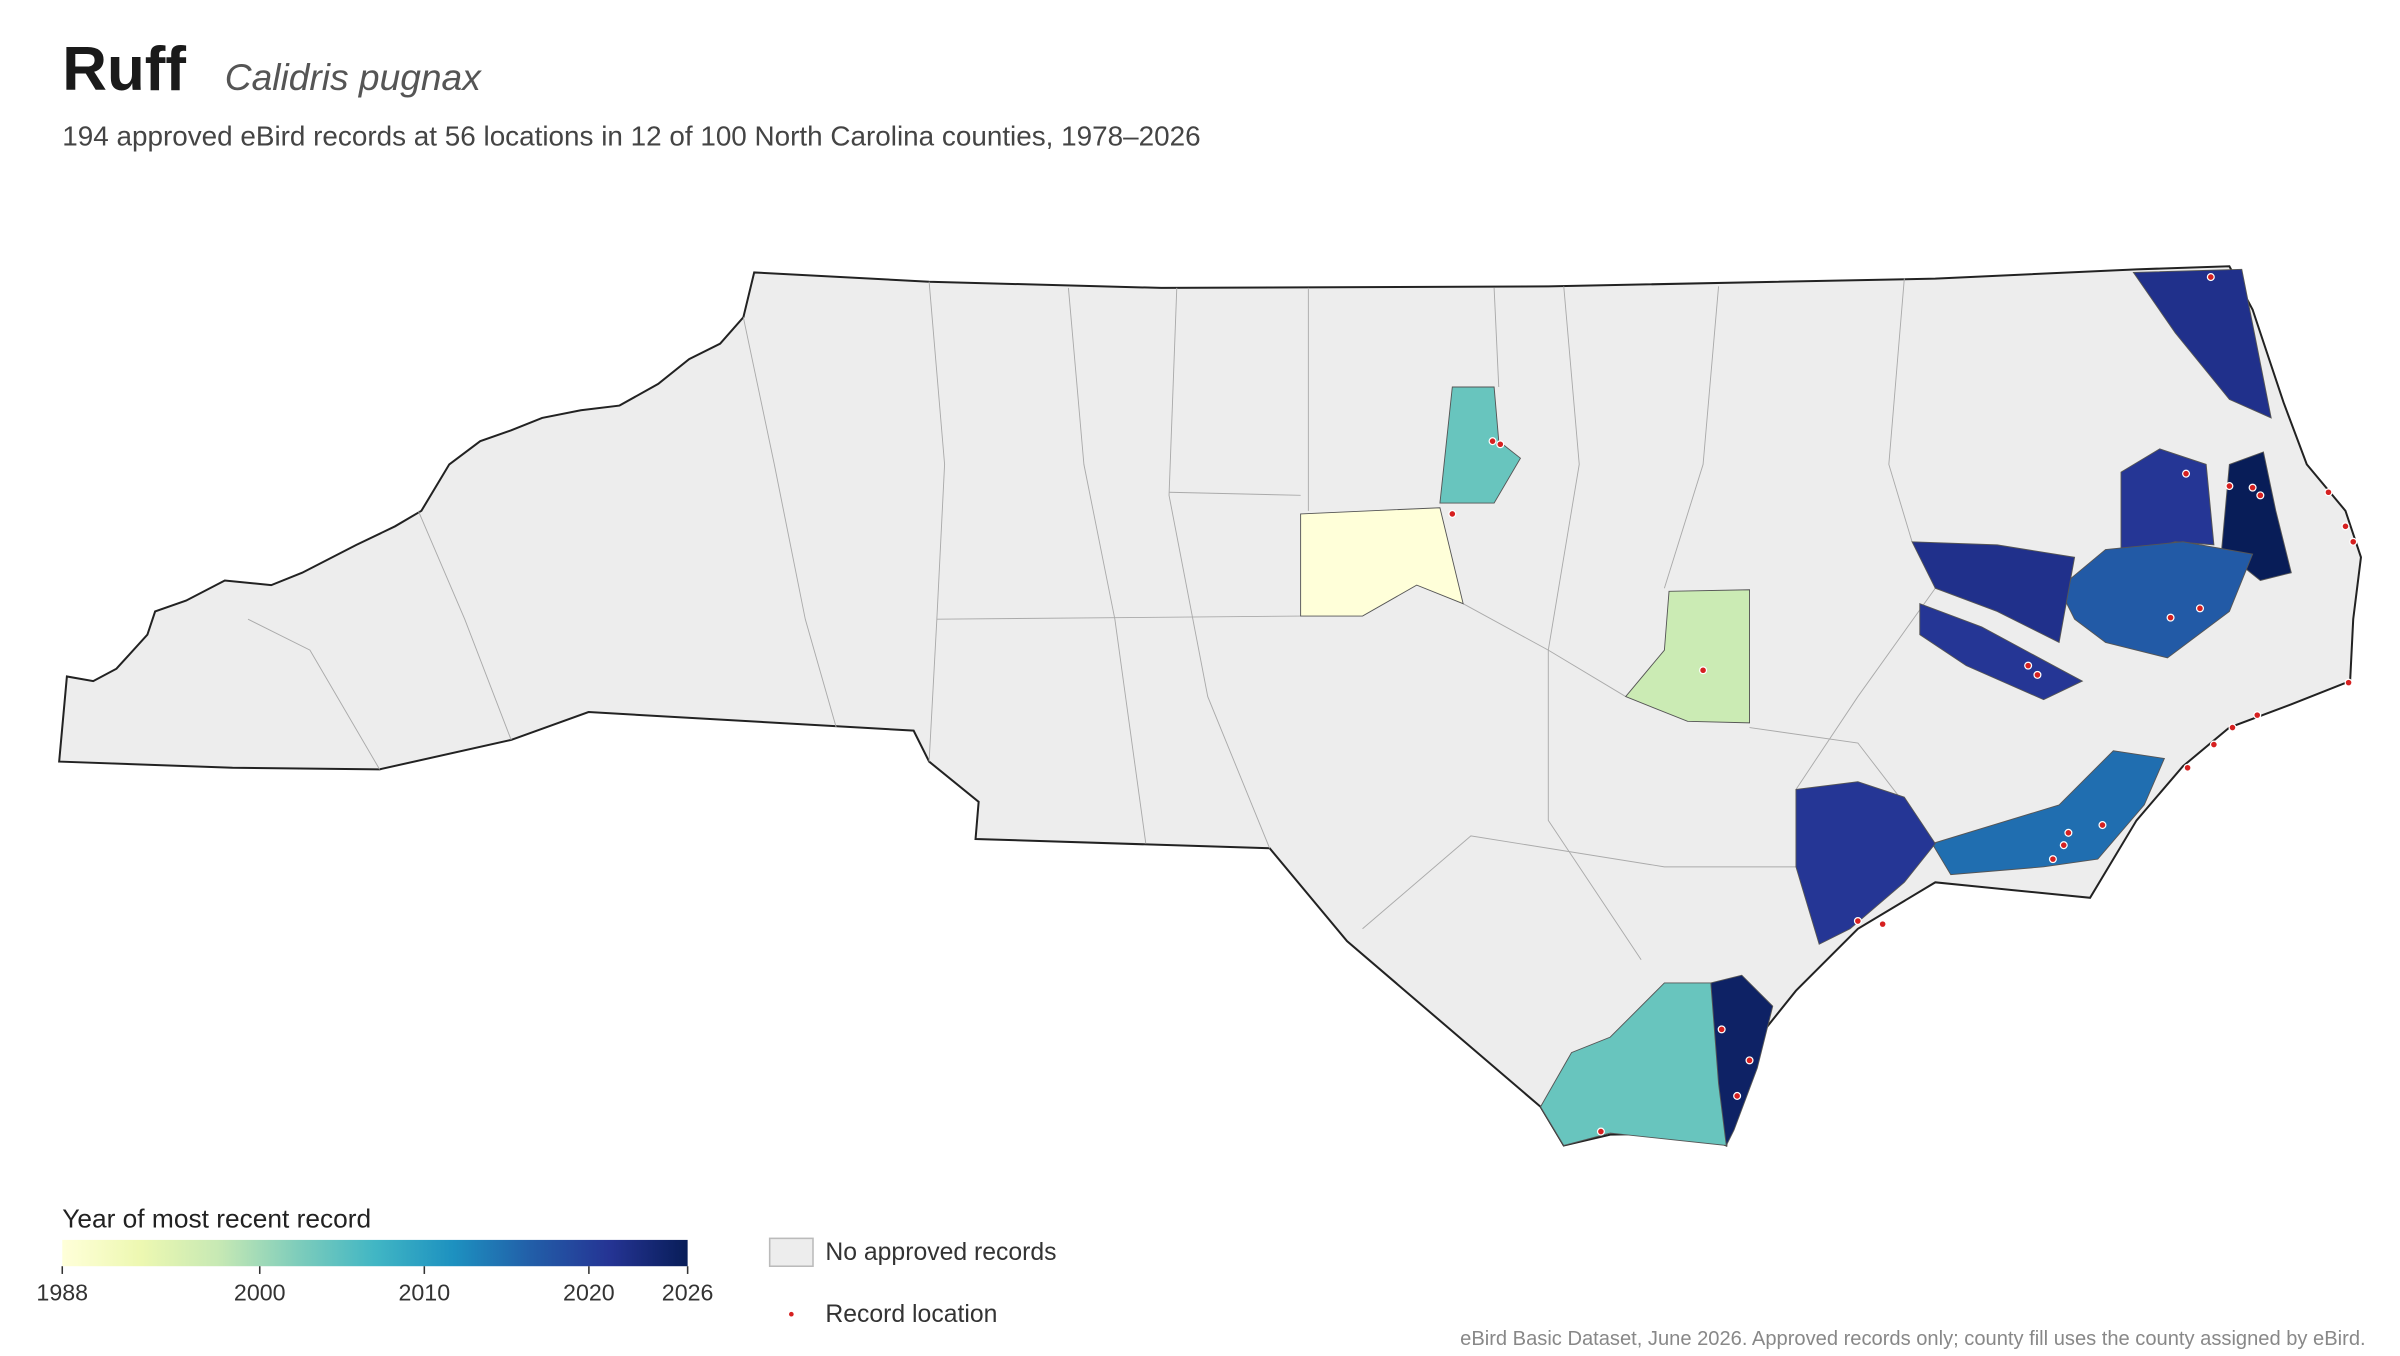 This screenshot has height=1356, width=2400. What do you see at coordinates (940, 1252) in the screenshot?
I see `legend-label: No approved records` at bounding box center [940, 1252].